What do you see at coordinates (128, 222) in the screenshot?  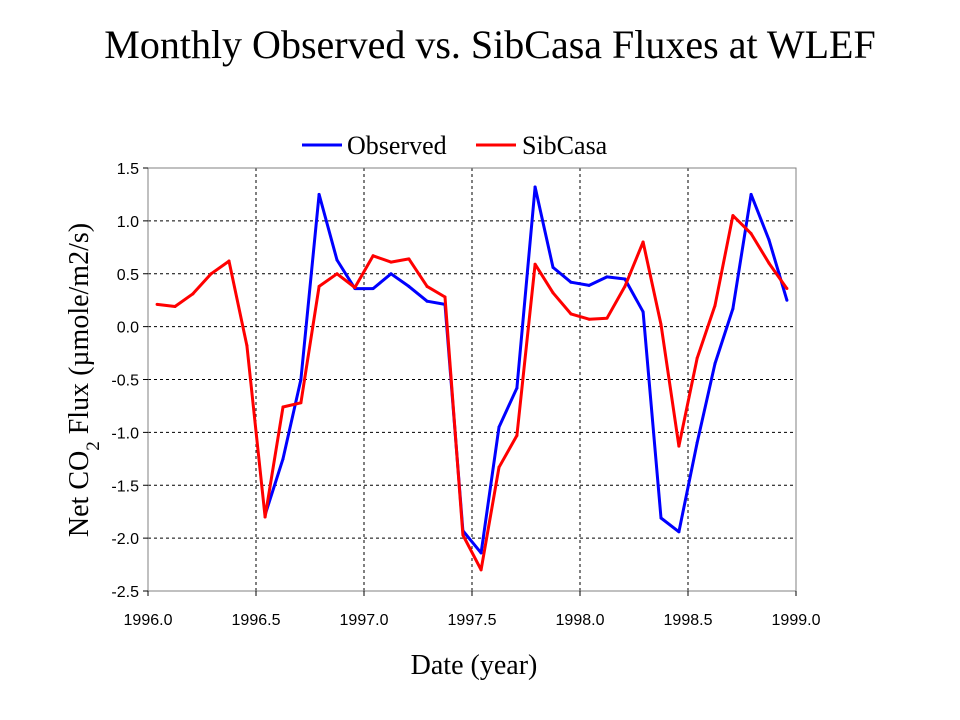 I see `y-tick-label: 1.0` at bounding box center [128, 222].